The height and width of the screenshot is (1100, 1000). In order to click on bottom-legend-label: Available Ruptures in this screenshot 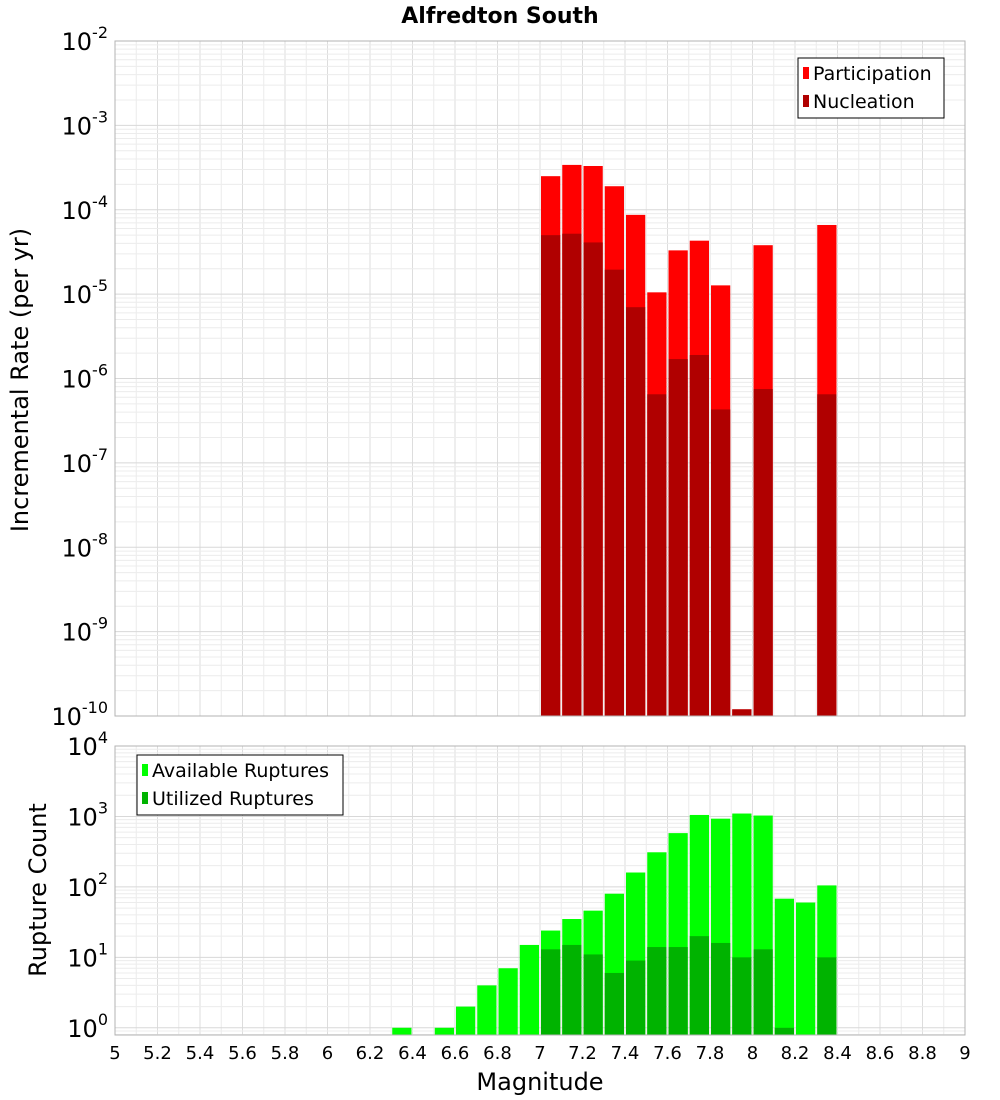, I will do `click(240, 771)`.